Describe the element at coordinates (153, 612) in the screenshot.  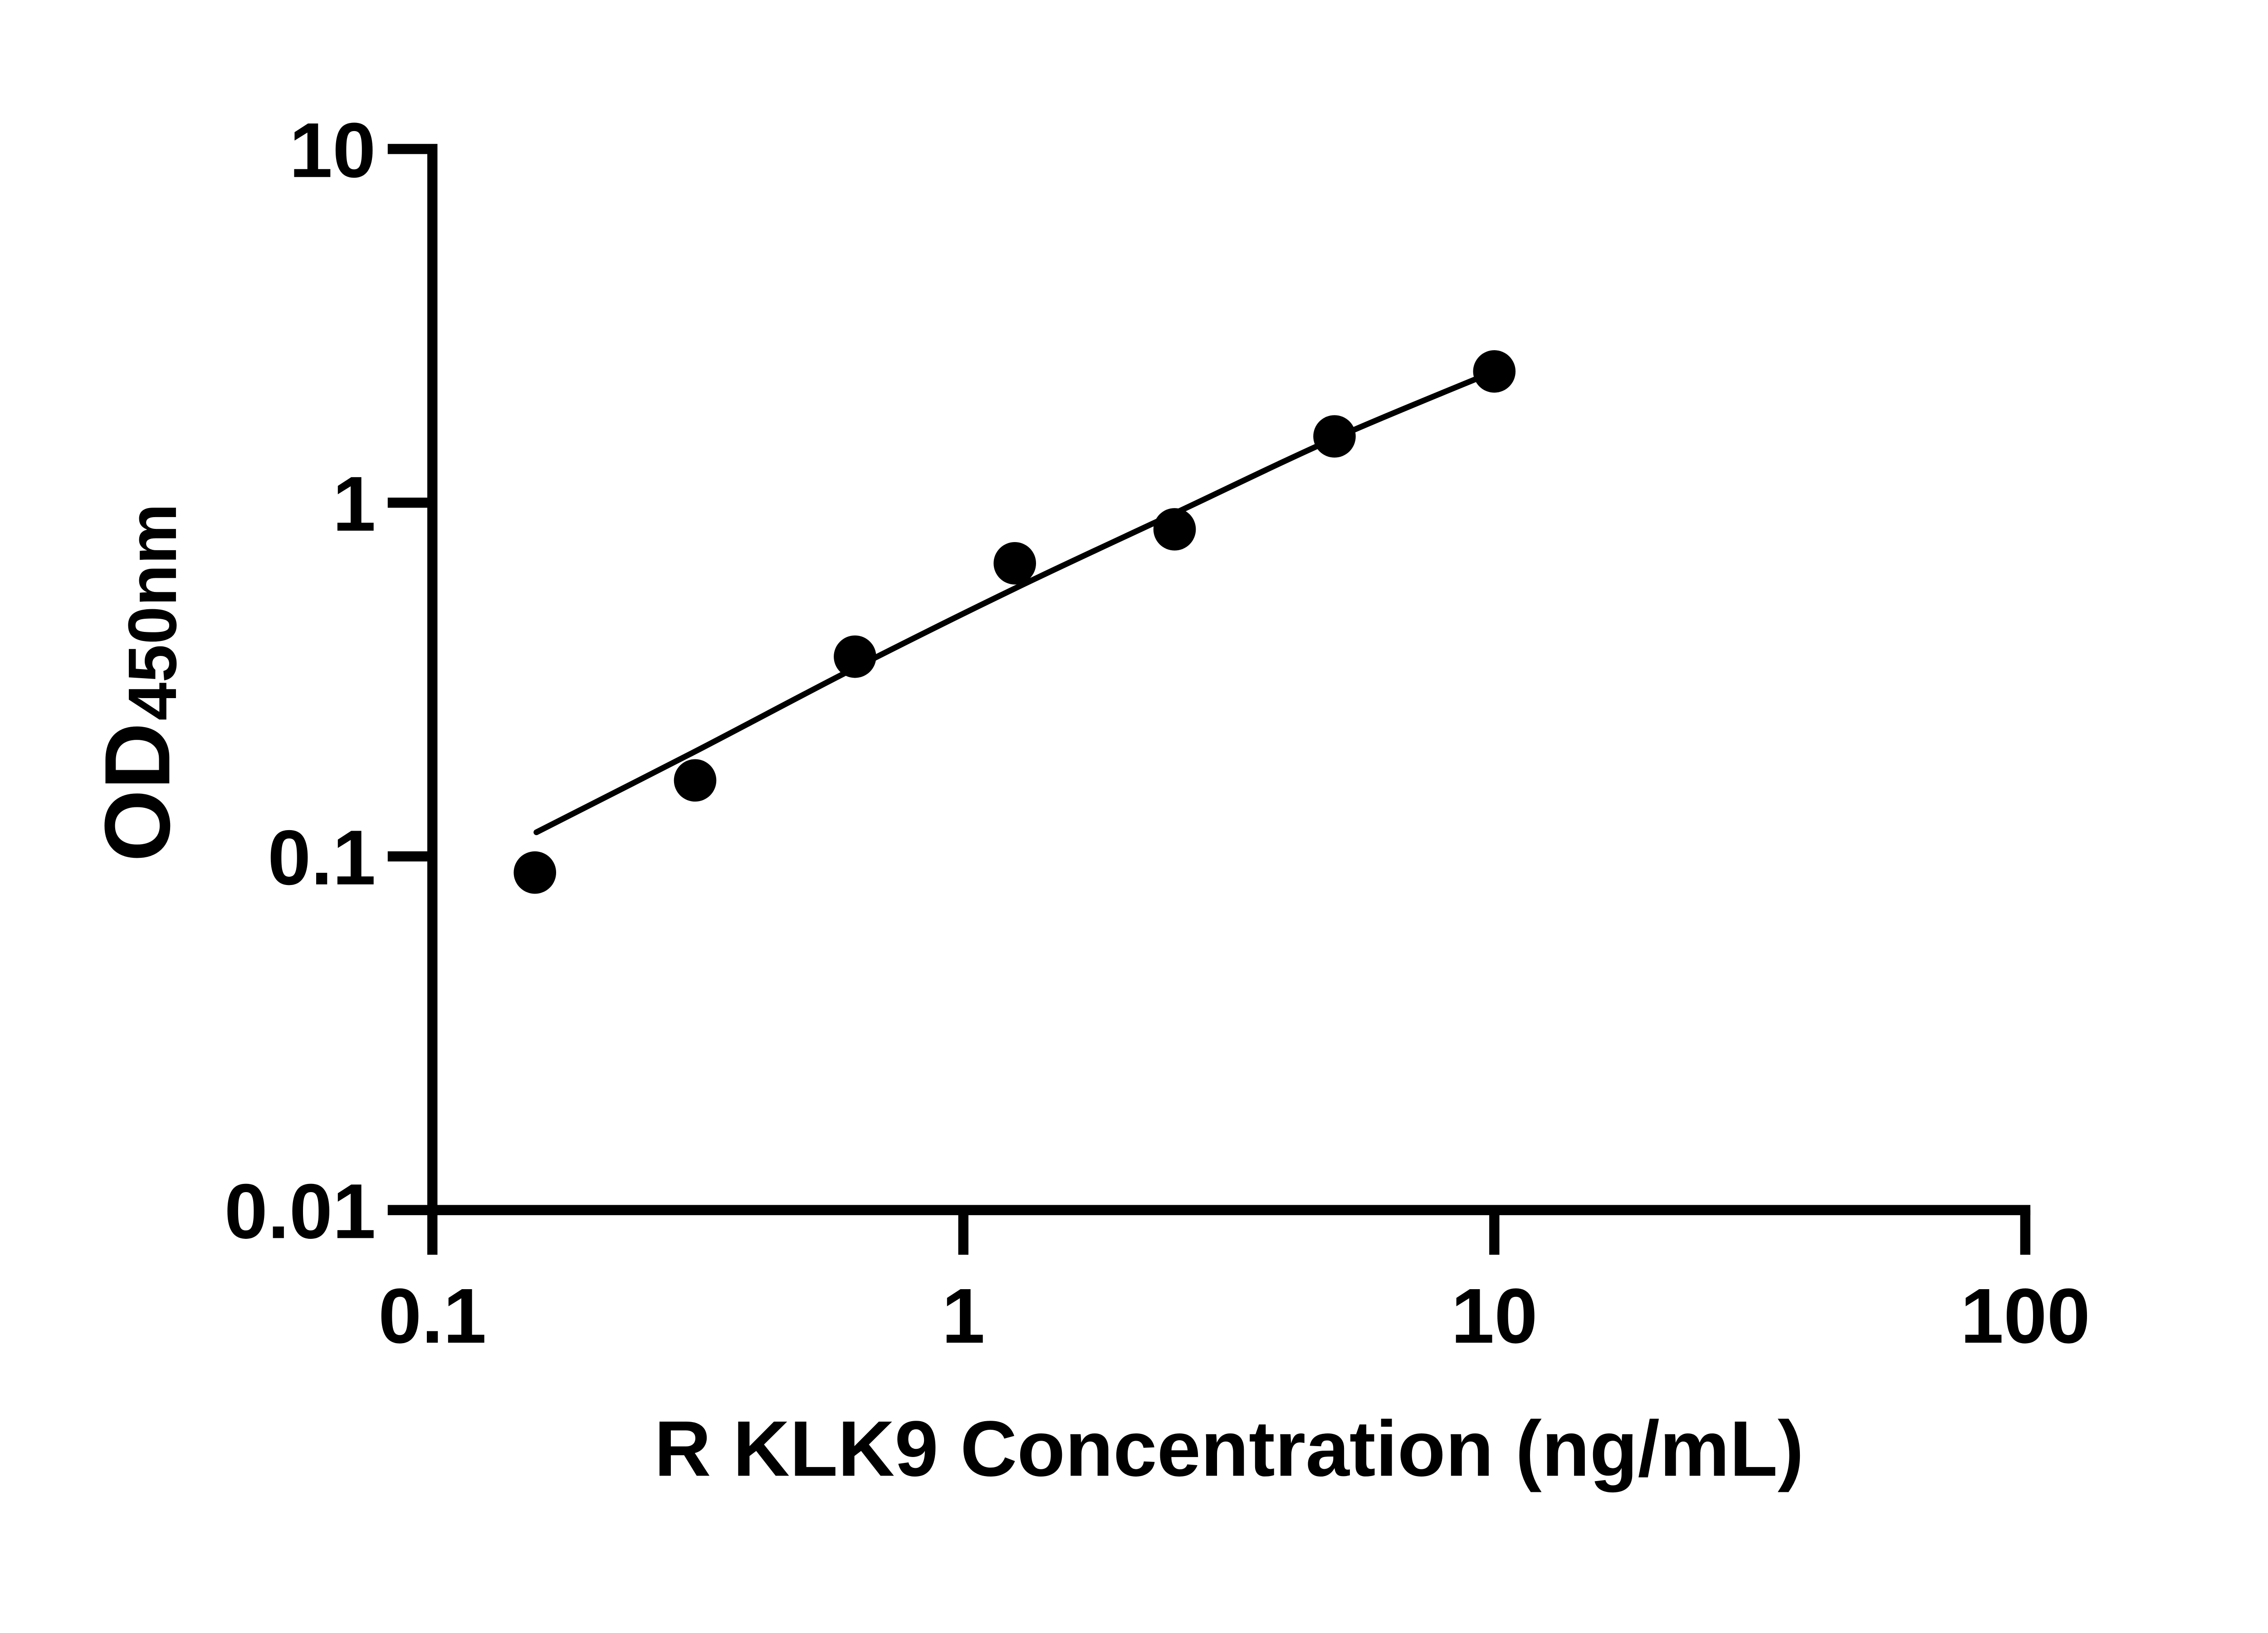
I see `y-axis-label-subscript: 450nm` at that location.